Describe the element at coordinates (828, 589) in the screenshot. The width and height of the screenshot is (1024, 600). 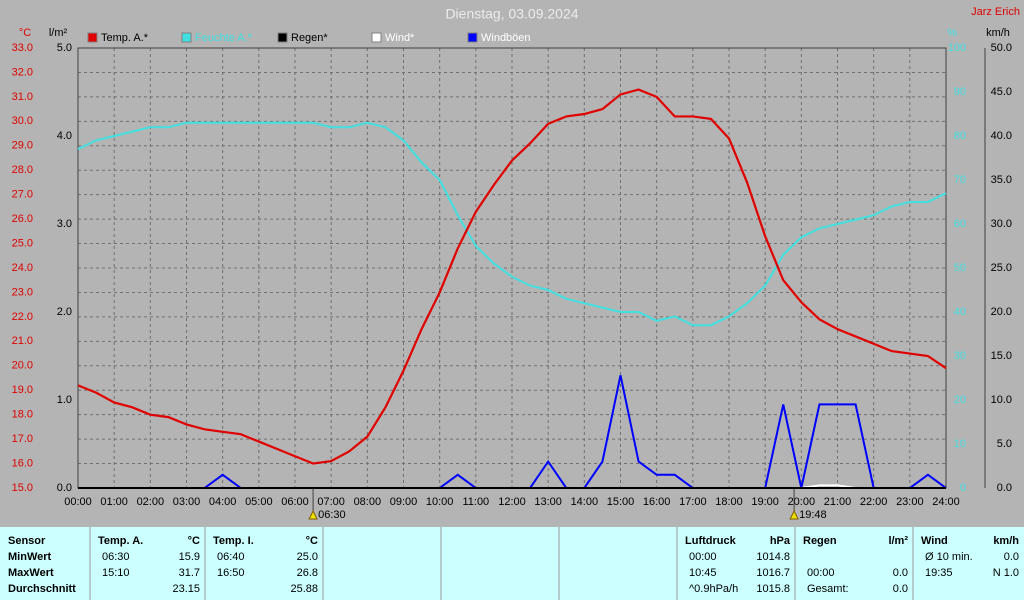
I see `table-time: Gesamt:` at that location.